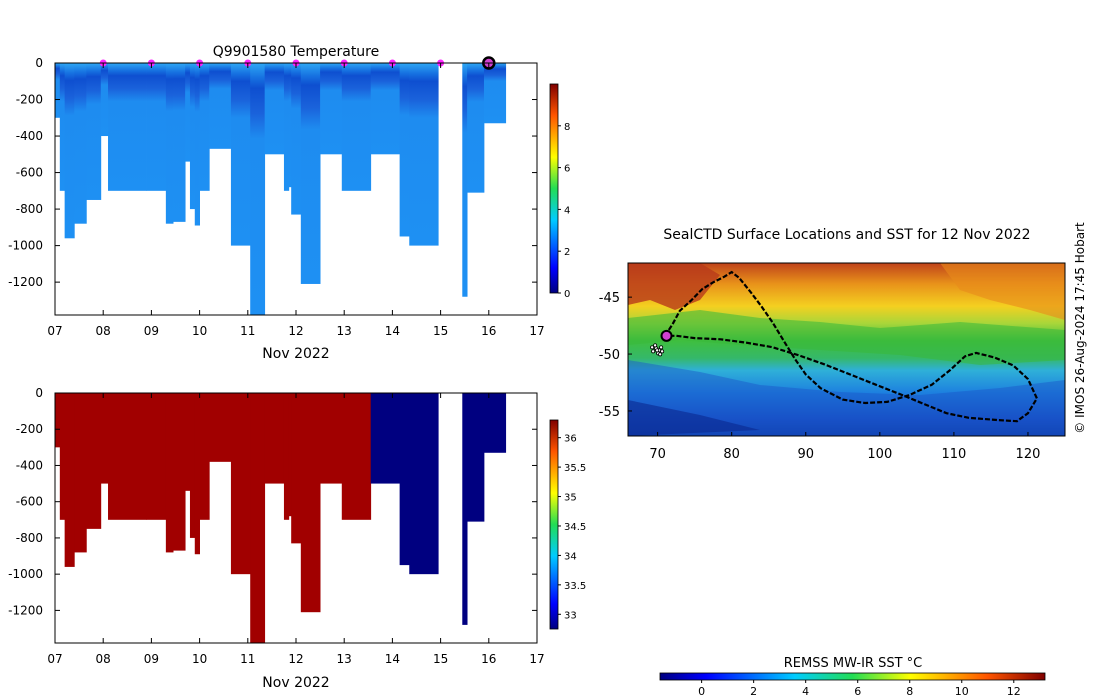  What do you see at coordinates (953, 454) in the screenshot?
I see `x-tick-label: 110` at bounding box center [953, 454].